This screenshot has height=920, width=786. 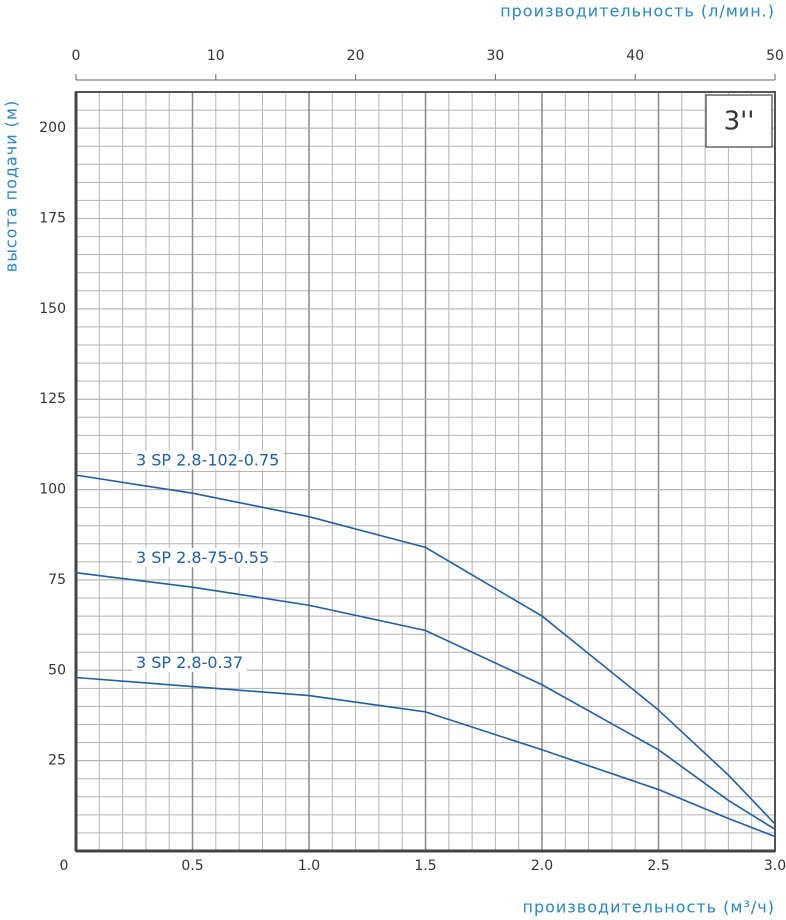 What do you see at coordinates (495, 56) in the screenshot?
I see `x2-tick-label: 30` at bounding box center [495, 56].